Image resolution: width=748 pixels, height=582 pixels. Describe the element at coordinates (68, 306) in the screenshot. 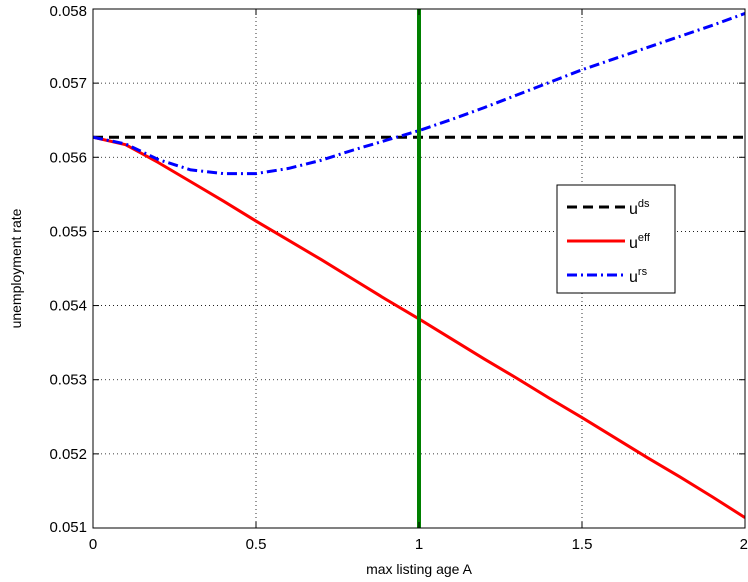

I see `y-tick-label: 0.054` at that location.